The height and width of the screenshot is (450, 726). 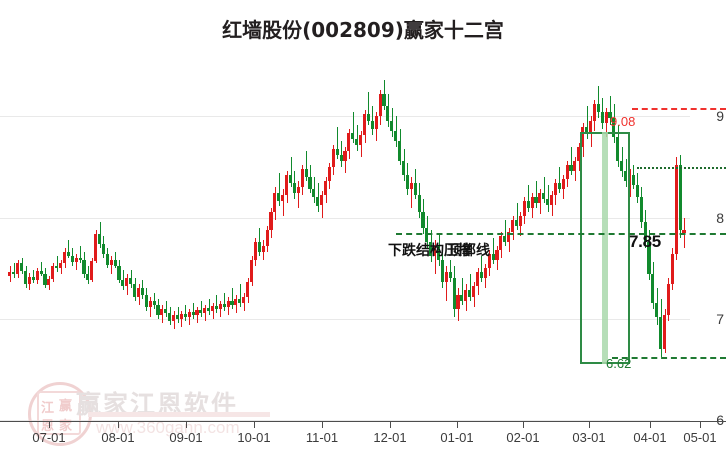 What do you see at coordinates (720, 318) in the screenshot?
I see `y-axis-label-7: 7` at bounding box center [720, 318].